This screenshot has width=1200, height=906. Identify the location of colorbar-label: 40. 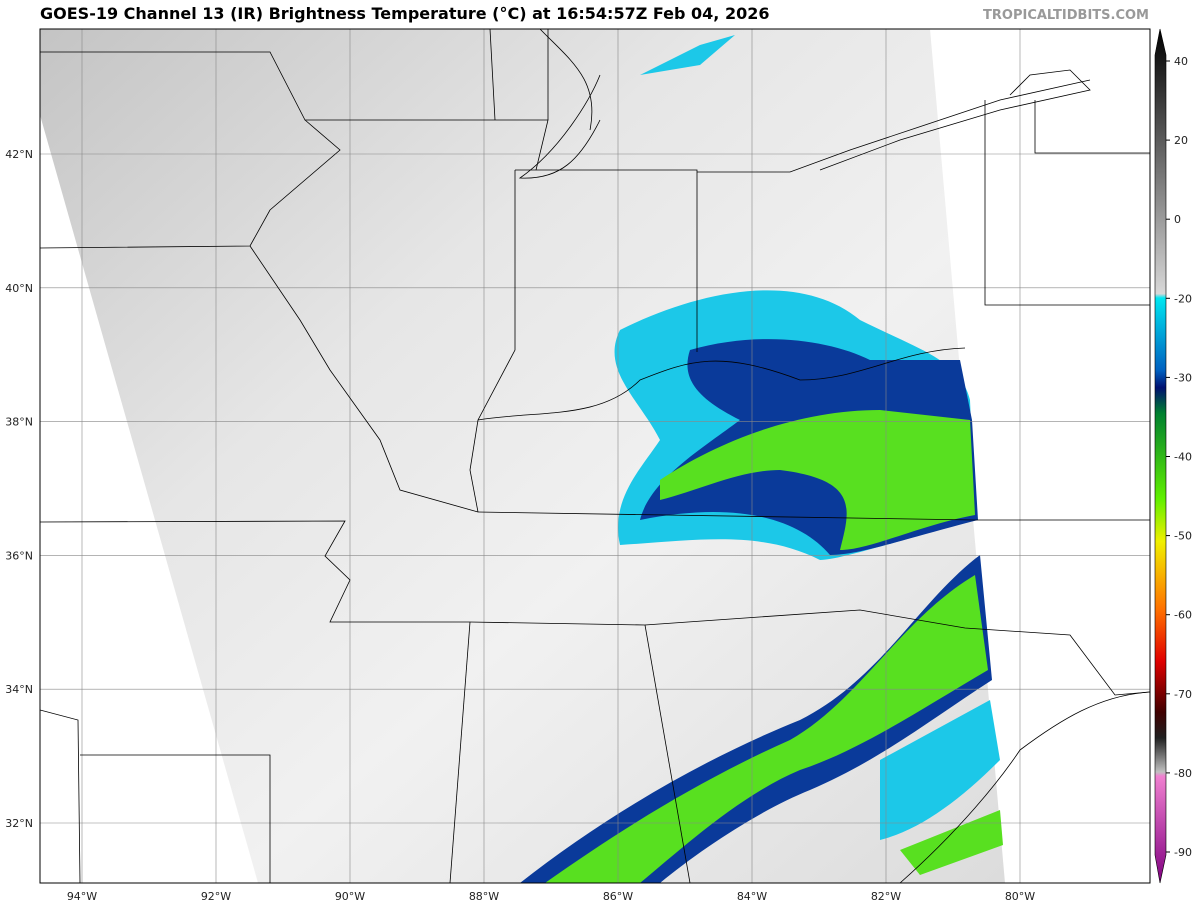
(1181, 61).